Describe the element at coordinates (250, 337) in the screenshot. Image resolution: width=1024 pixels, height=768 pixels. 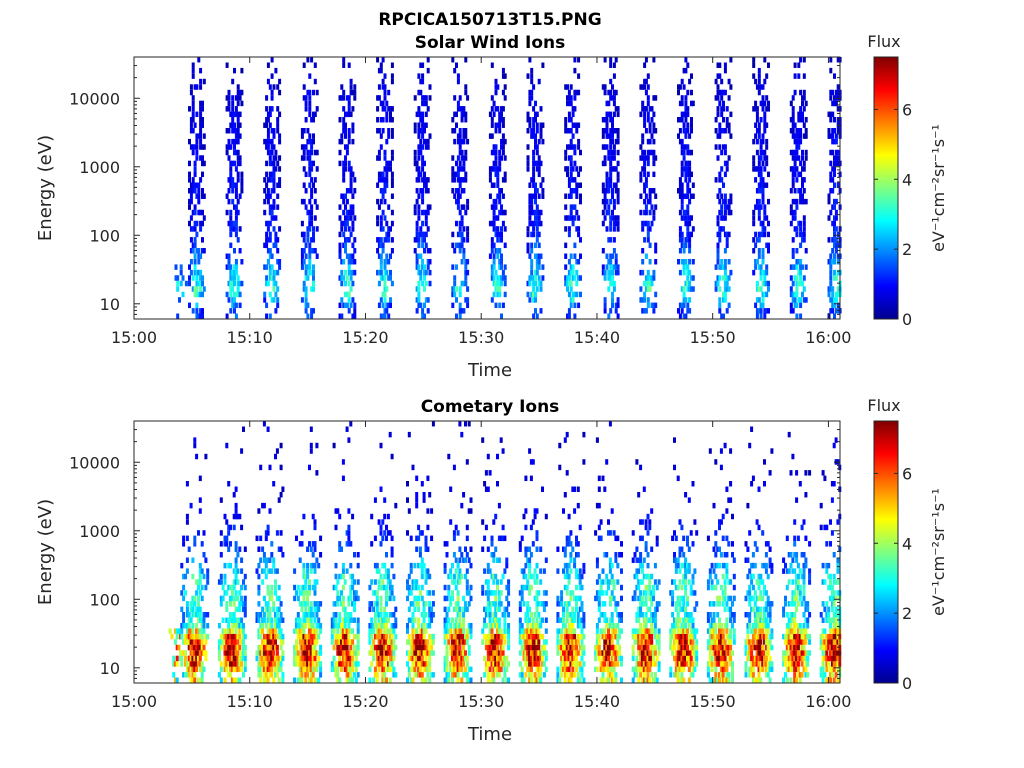
I see `x-tick-label: 15:10` at that location.